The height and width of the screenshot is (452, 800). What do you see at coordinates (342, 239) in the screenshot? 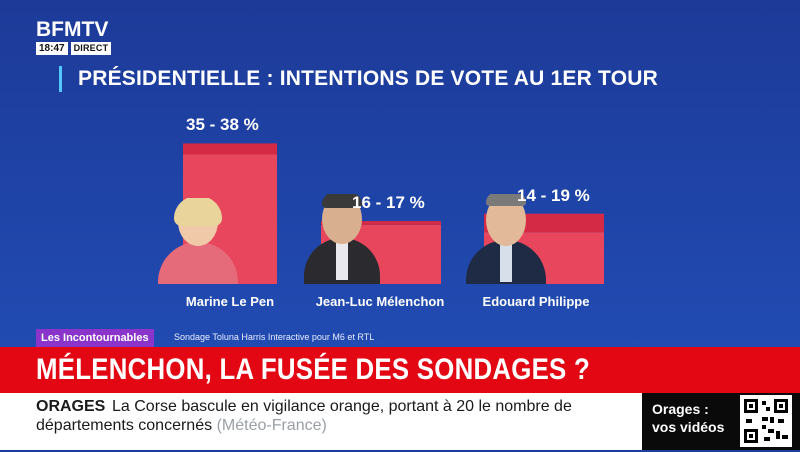
I see `portrait-jean-luc-melenchon` at bounding box center [342, 239].